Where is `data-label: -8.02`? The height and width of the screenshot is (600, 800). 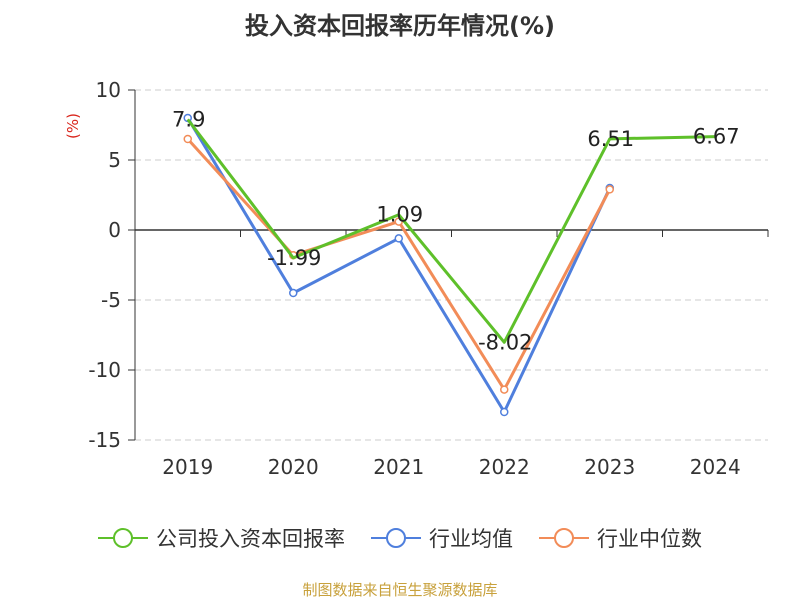 data-label: -8.02 is located at coordinates (505, 342).